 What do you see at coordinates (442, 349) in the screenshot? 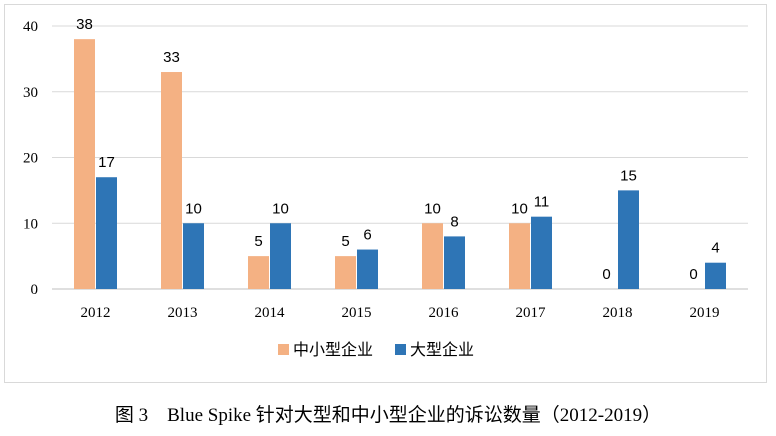
I see `legend-label-2: 大型企业` at bounding box center [442, 349].